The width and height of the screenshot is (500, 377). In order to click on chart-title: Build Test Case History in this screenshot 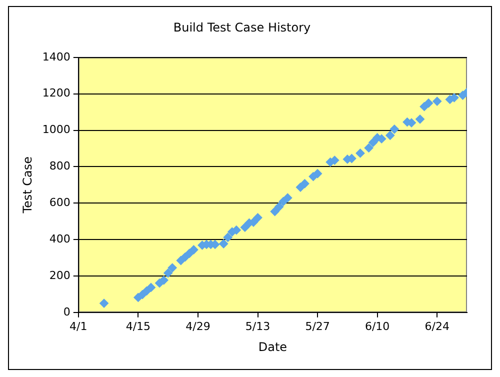, I will do `click(242, 27)`.